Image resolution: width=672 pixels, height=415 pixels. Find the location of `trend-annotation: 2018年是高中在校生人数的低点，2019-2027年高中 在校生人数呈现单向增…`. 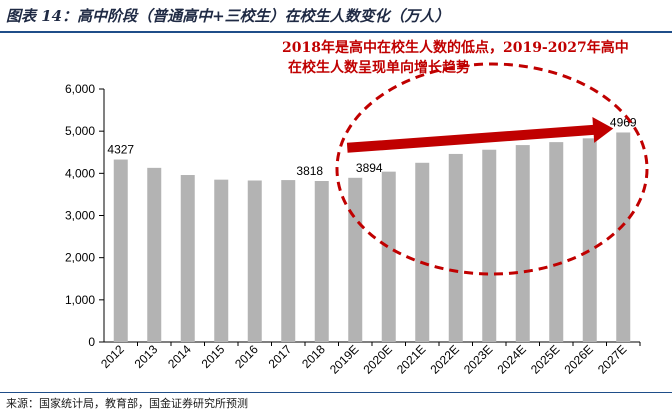

trend-annotation: 2018年是高中在校生人数的低点，2019-2027年高中 在校生人数呈现单向增… is located at coordinates (474, 58).